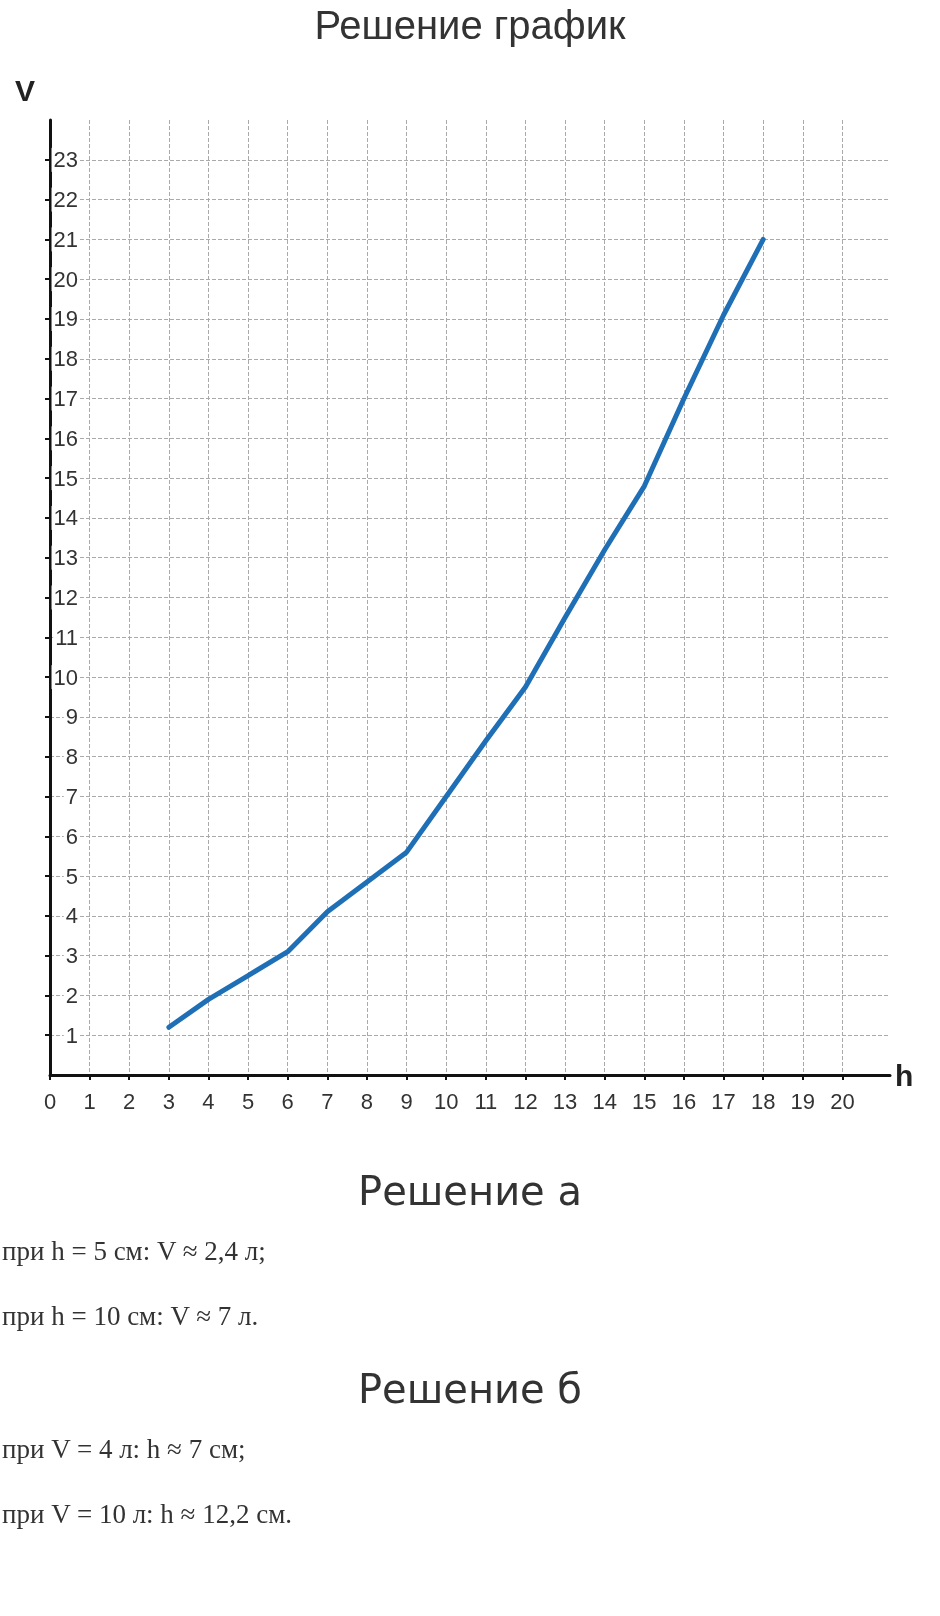  What do you see at coordinates (803, 1101) in the screenshot?
I see `x-tick-label: 19` at bounding box center [803, 1101].